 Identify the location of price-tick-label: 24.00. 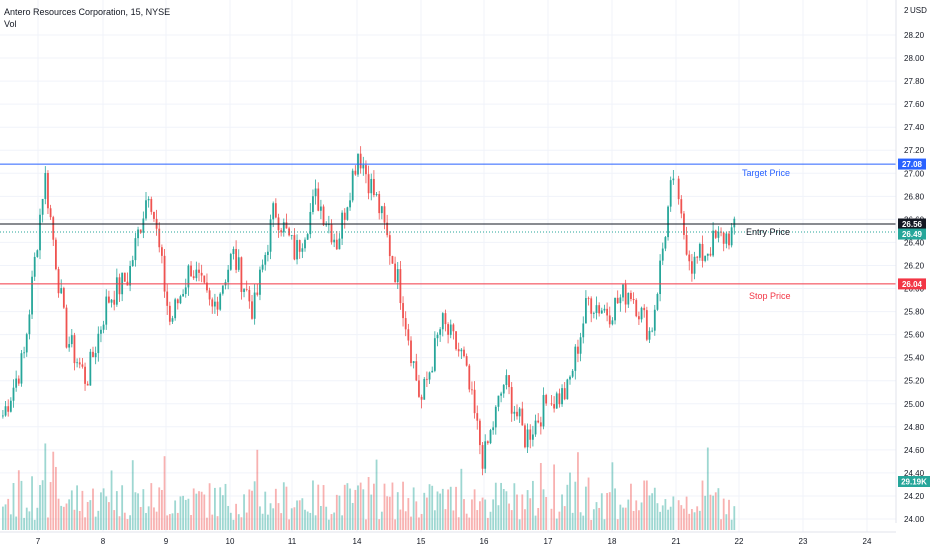
(914, 519).